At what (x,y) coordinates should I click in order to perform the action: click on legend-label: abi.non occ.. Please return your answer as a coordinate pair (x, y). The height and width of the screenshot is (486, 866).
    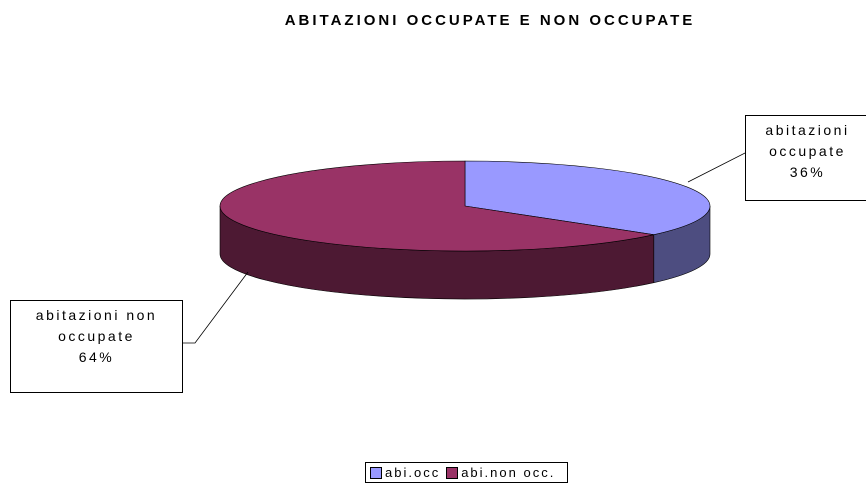
    Looking at the image, I should click on (508, 472).